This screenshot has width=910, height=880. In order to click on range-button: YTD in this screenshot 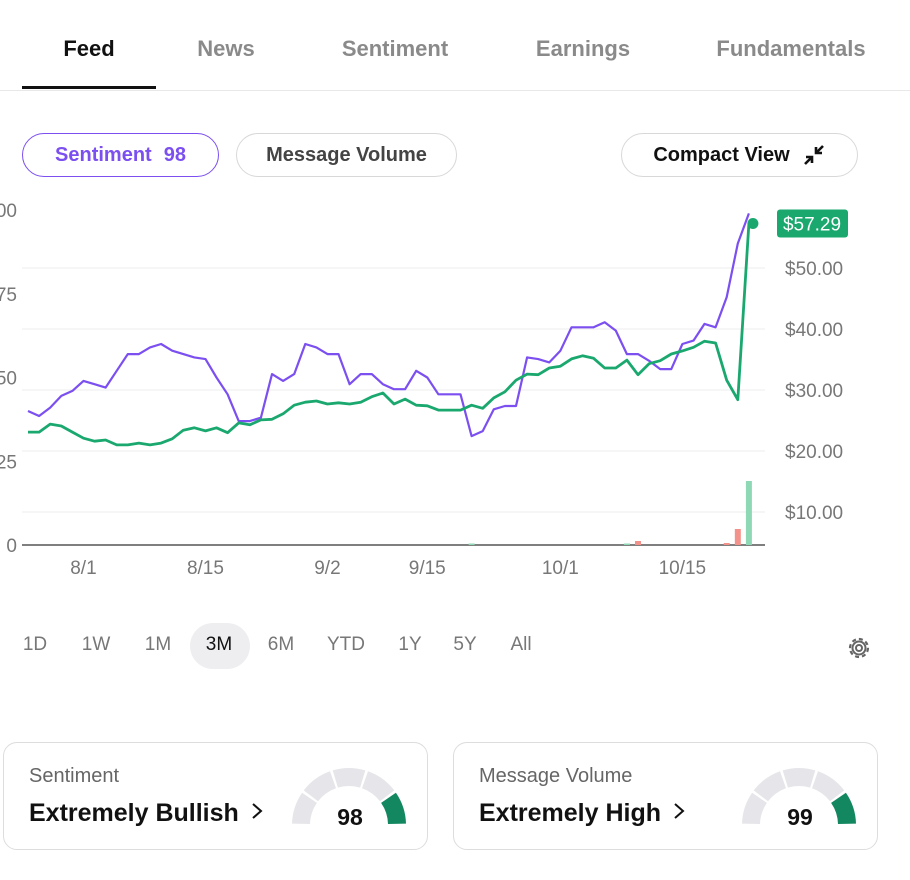, I will do `click(346, 644)`.